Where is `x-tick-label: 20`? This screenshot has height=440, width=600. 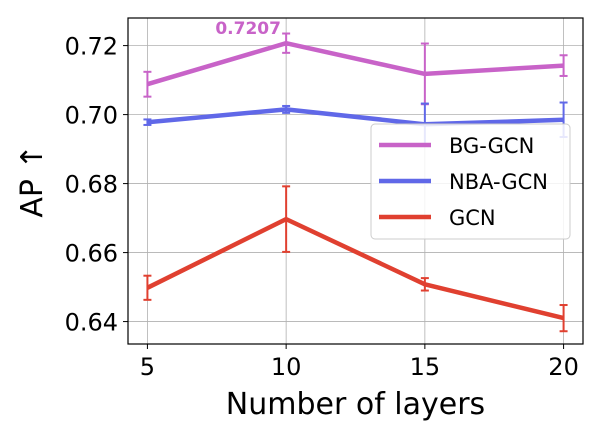
x-tick-label: 20 is located at coordinates (563, 367).